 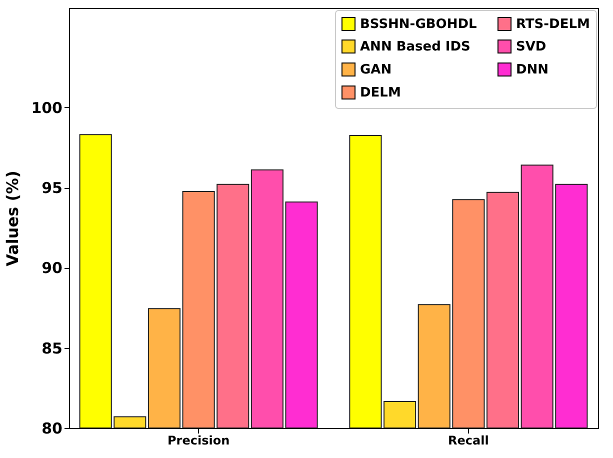 What do you see at coordinates (415, 47) in the screenshot?
I see `legend-label: ANN Based IDS` at bounding box center [415, 47].